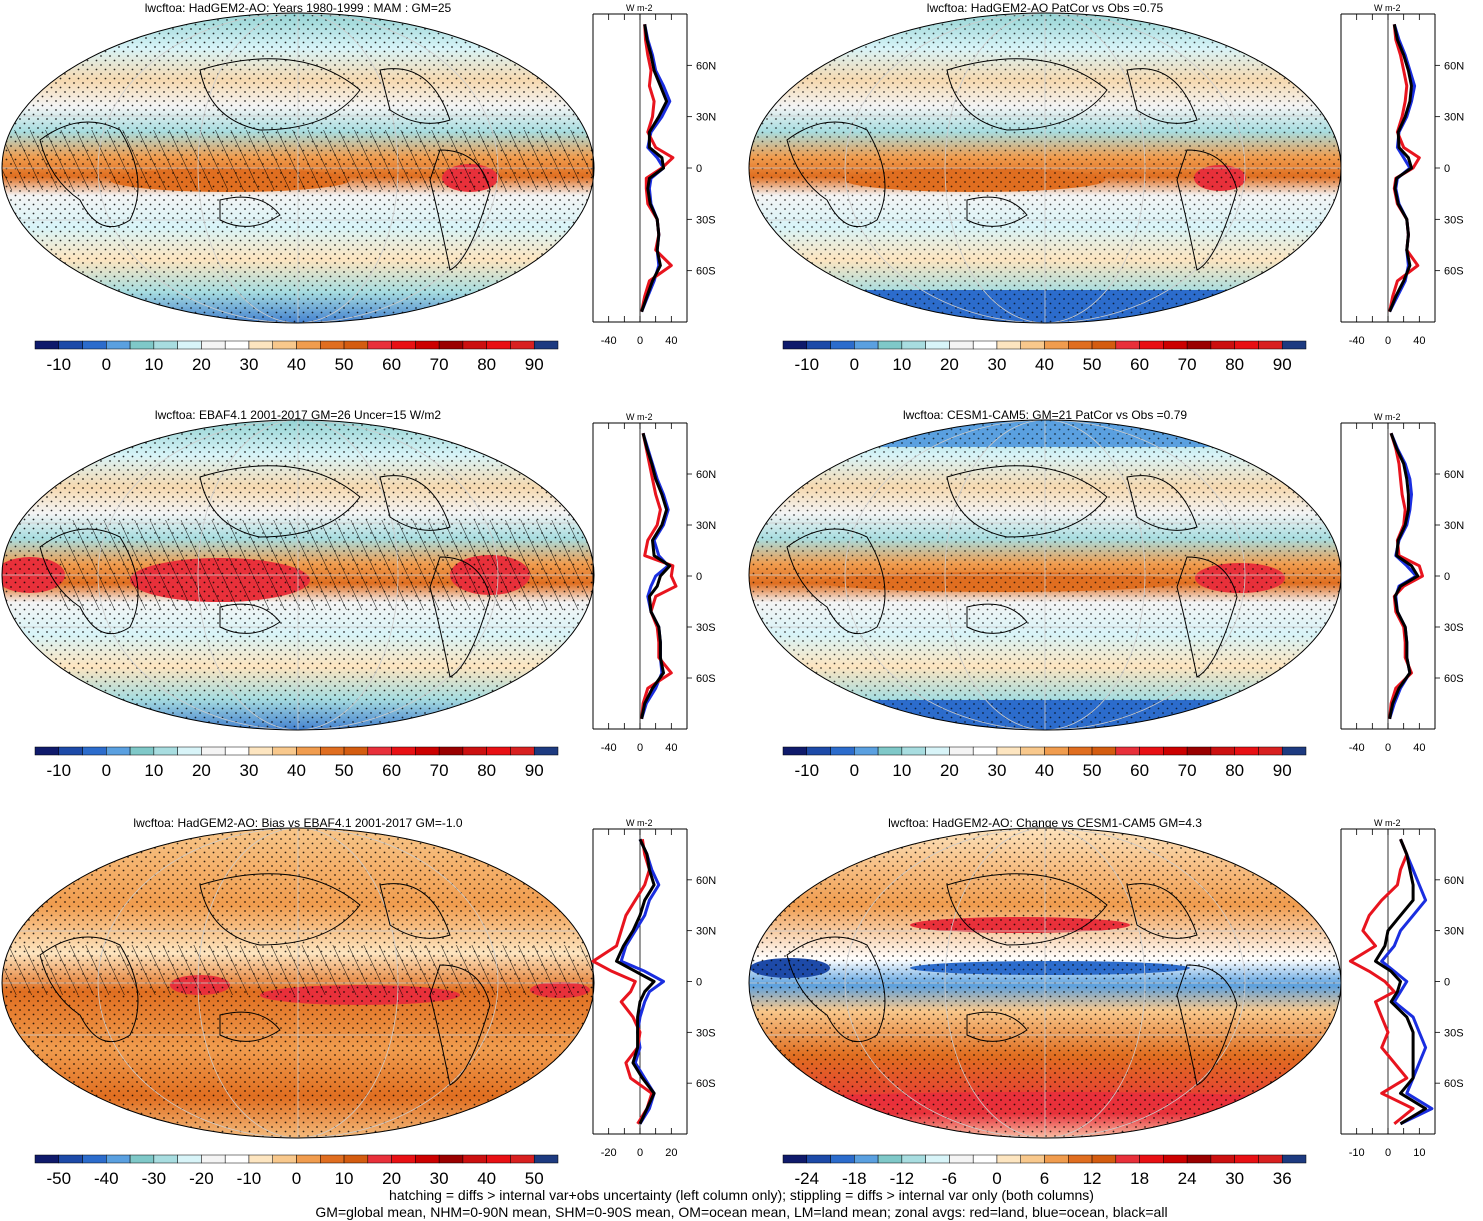 This screenshot has width=1483, height=1221. I want to click on zonal-profile-2: -40 0 40 60N 30N 0 30S 60S W m-2, so click(1402, 175).